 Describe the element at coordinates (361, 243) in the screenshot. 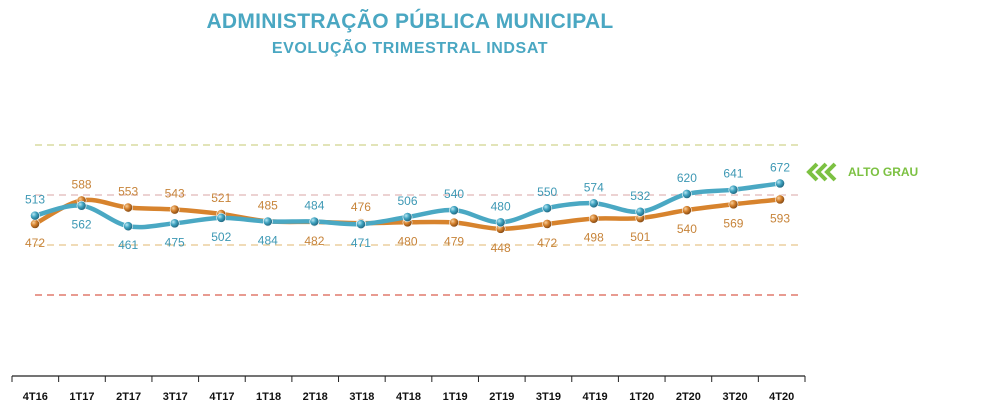

I see `data-label-blue: 471` at that location.